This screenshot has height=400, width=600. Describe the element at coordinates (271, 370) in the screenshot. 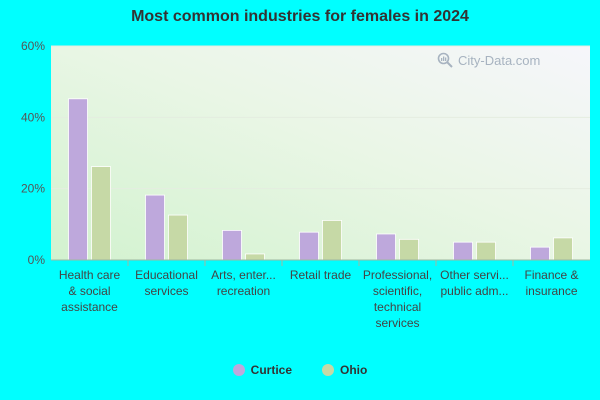

I see `legend-label-curtice: Curtice` at that location.